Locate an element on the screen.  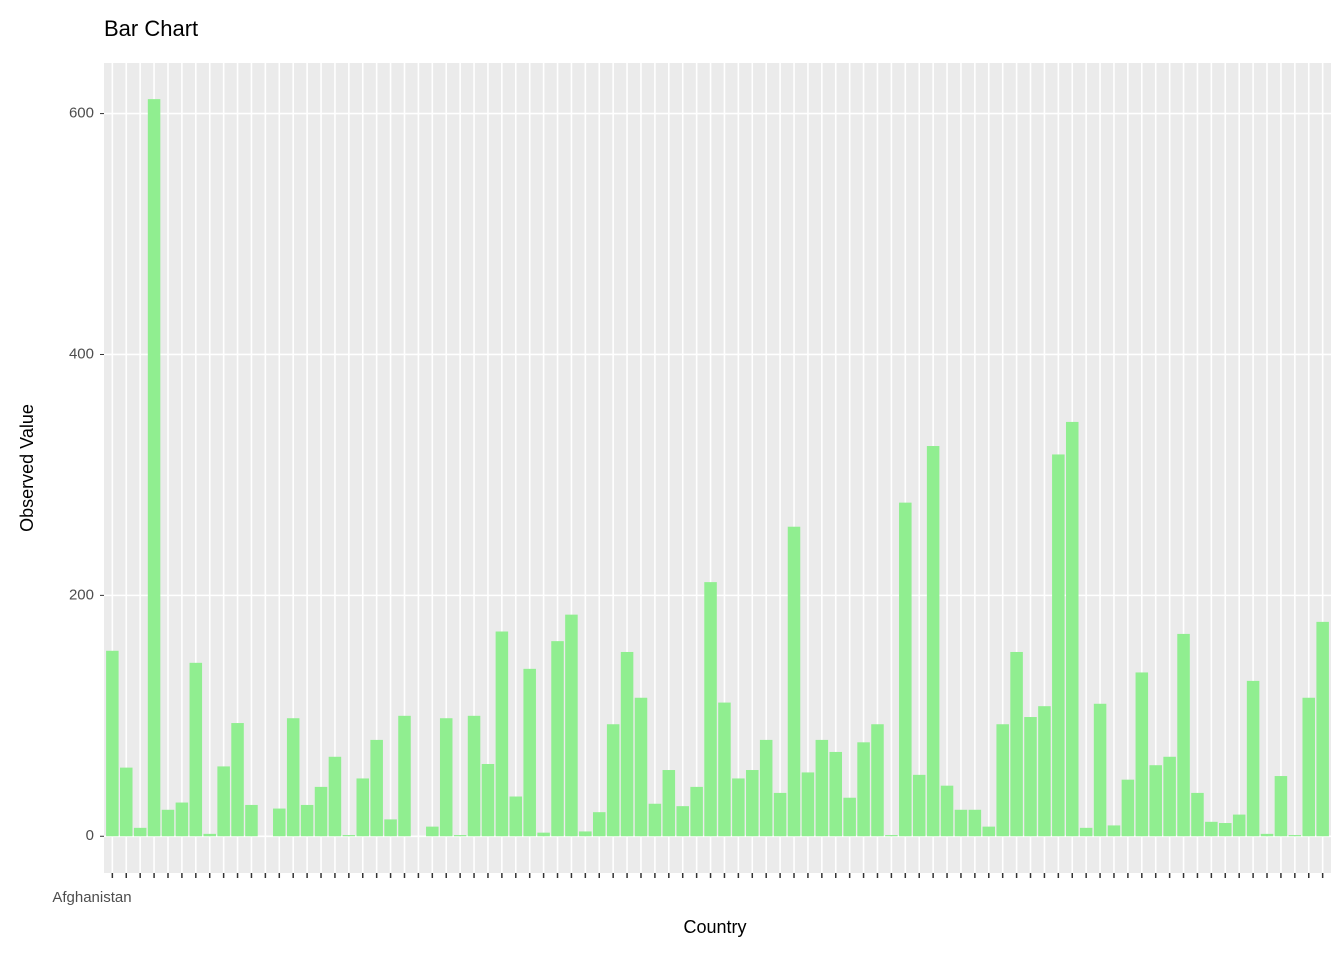
x-axis-label: Country is located at coordinates (714, 927).